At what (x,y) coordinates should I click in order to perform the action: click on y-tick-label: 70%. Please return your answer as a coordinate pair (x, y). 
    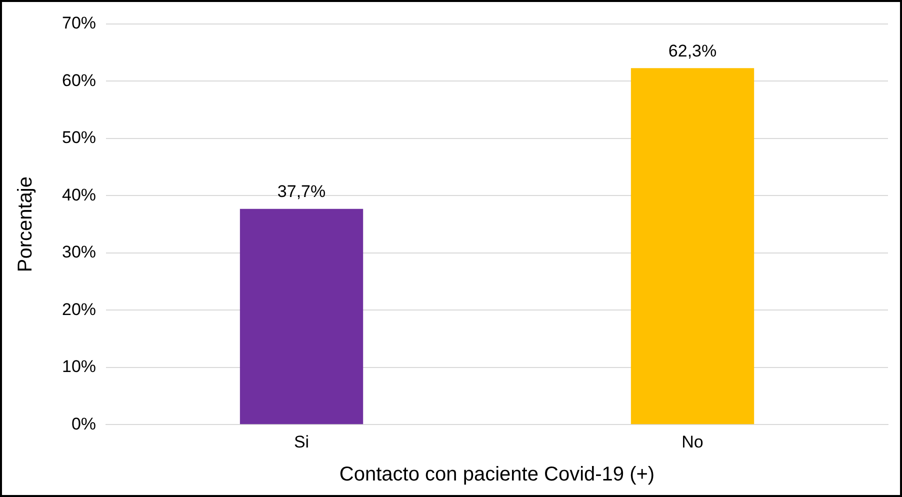
    Looking at the image, I should click on (79, 23).